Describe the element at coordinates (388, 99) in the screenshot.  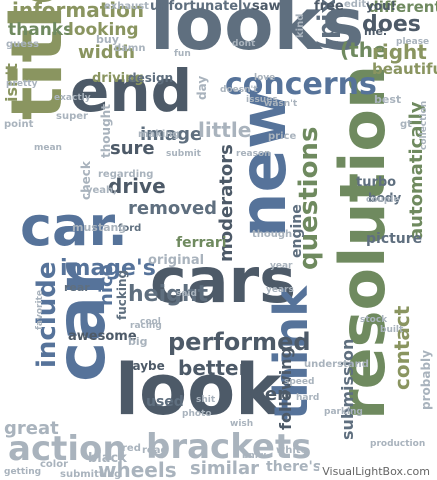
I see `word-best: best` at that location.